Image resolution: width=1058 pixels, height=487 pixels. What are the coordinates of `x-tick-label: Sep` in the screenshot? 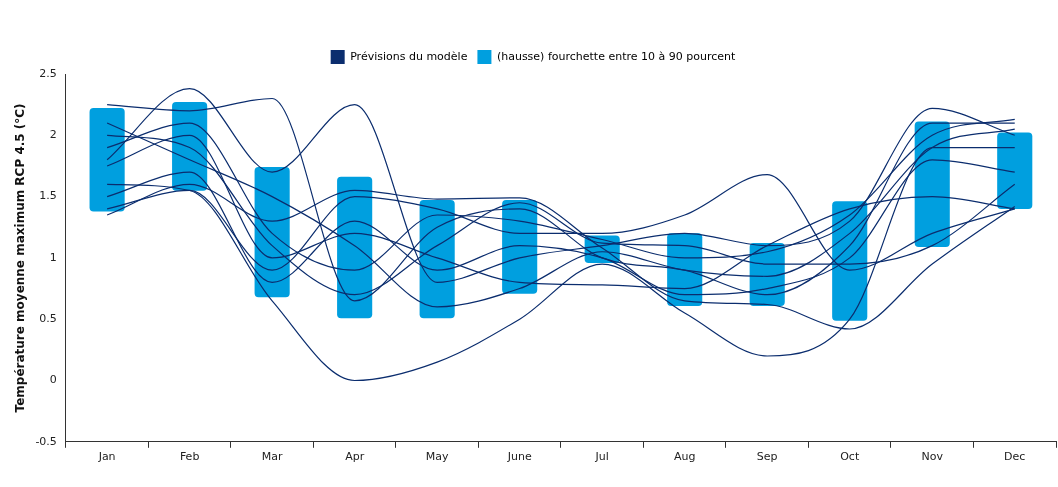 It's located at (767, 457).